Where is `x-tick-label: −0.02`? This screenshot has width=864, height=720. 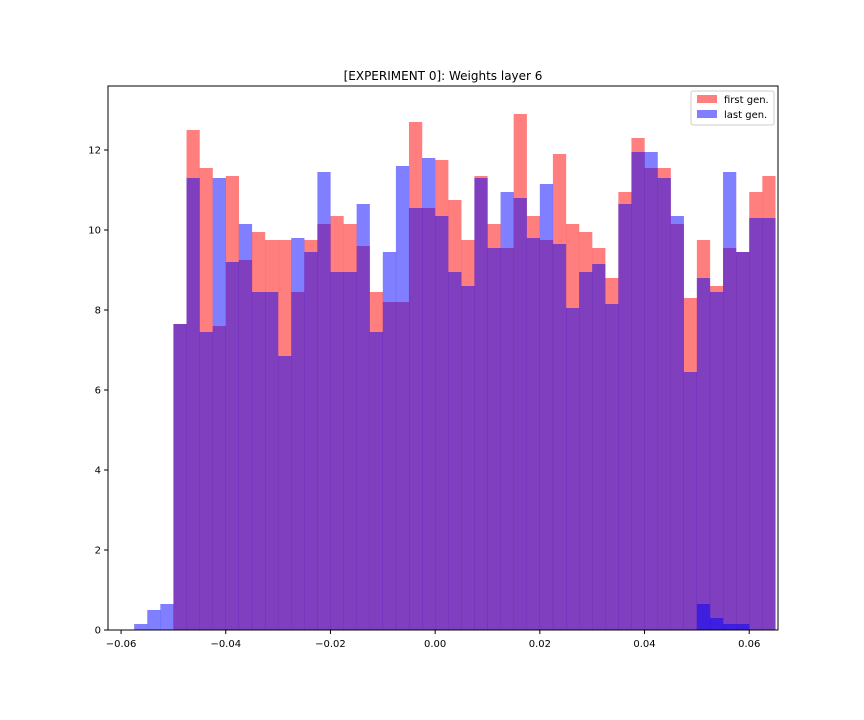 x-tick-label: −0.02 is located at coordinates (330, 644).